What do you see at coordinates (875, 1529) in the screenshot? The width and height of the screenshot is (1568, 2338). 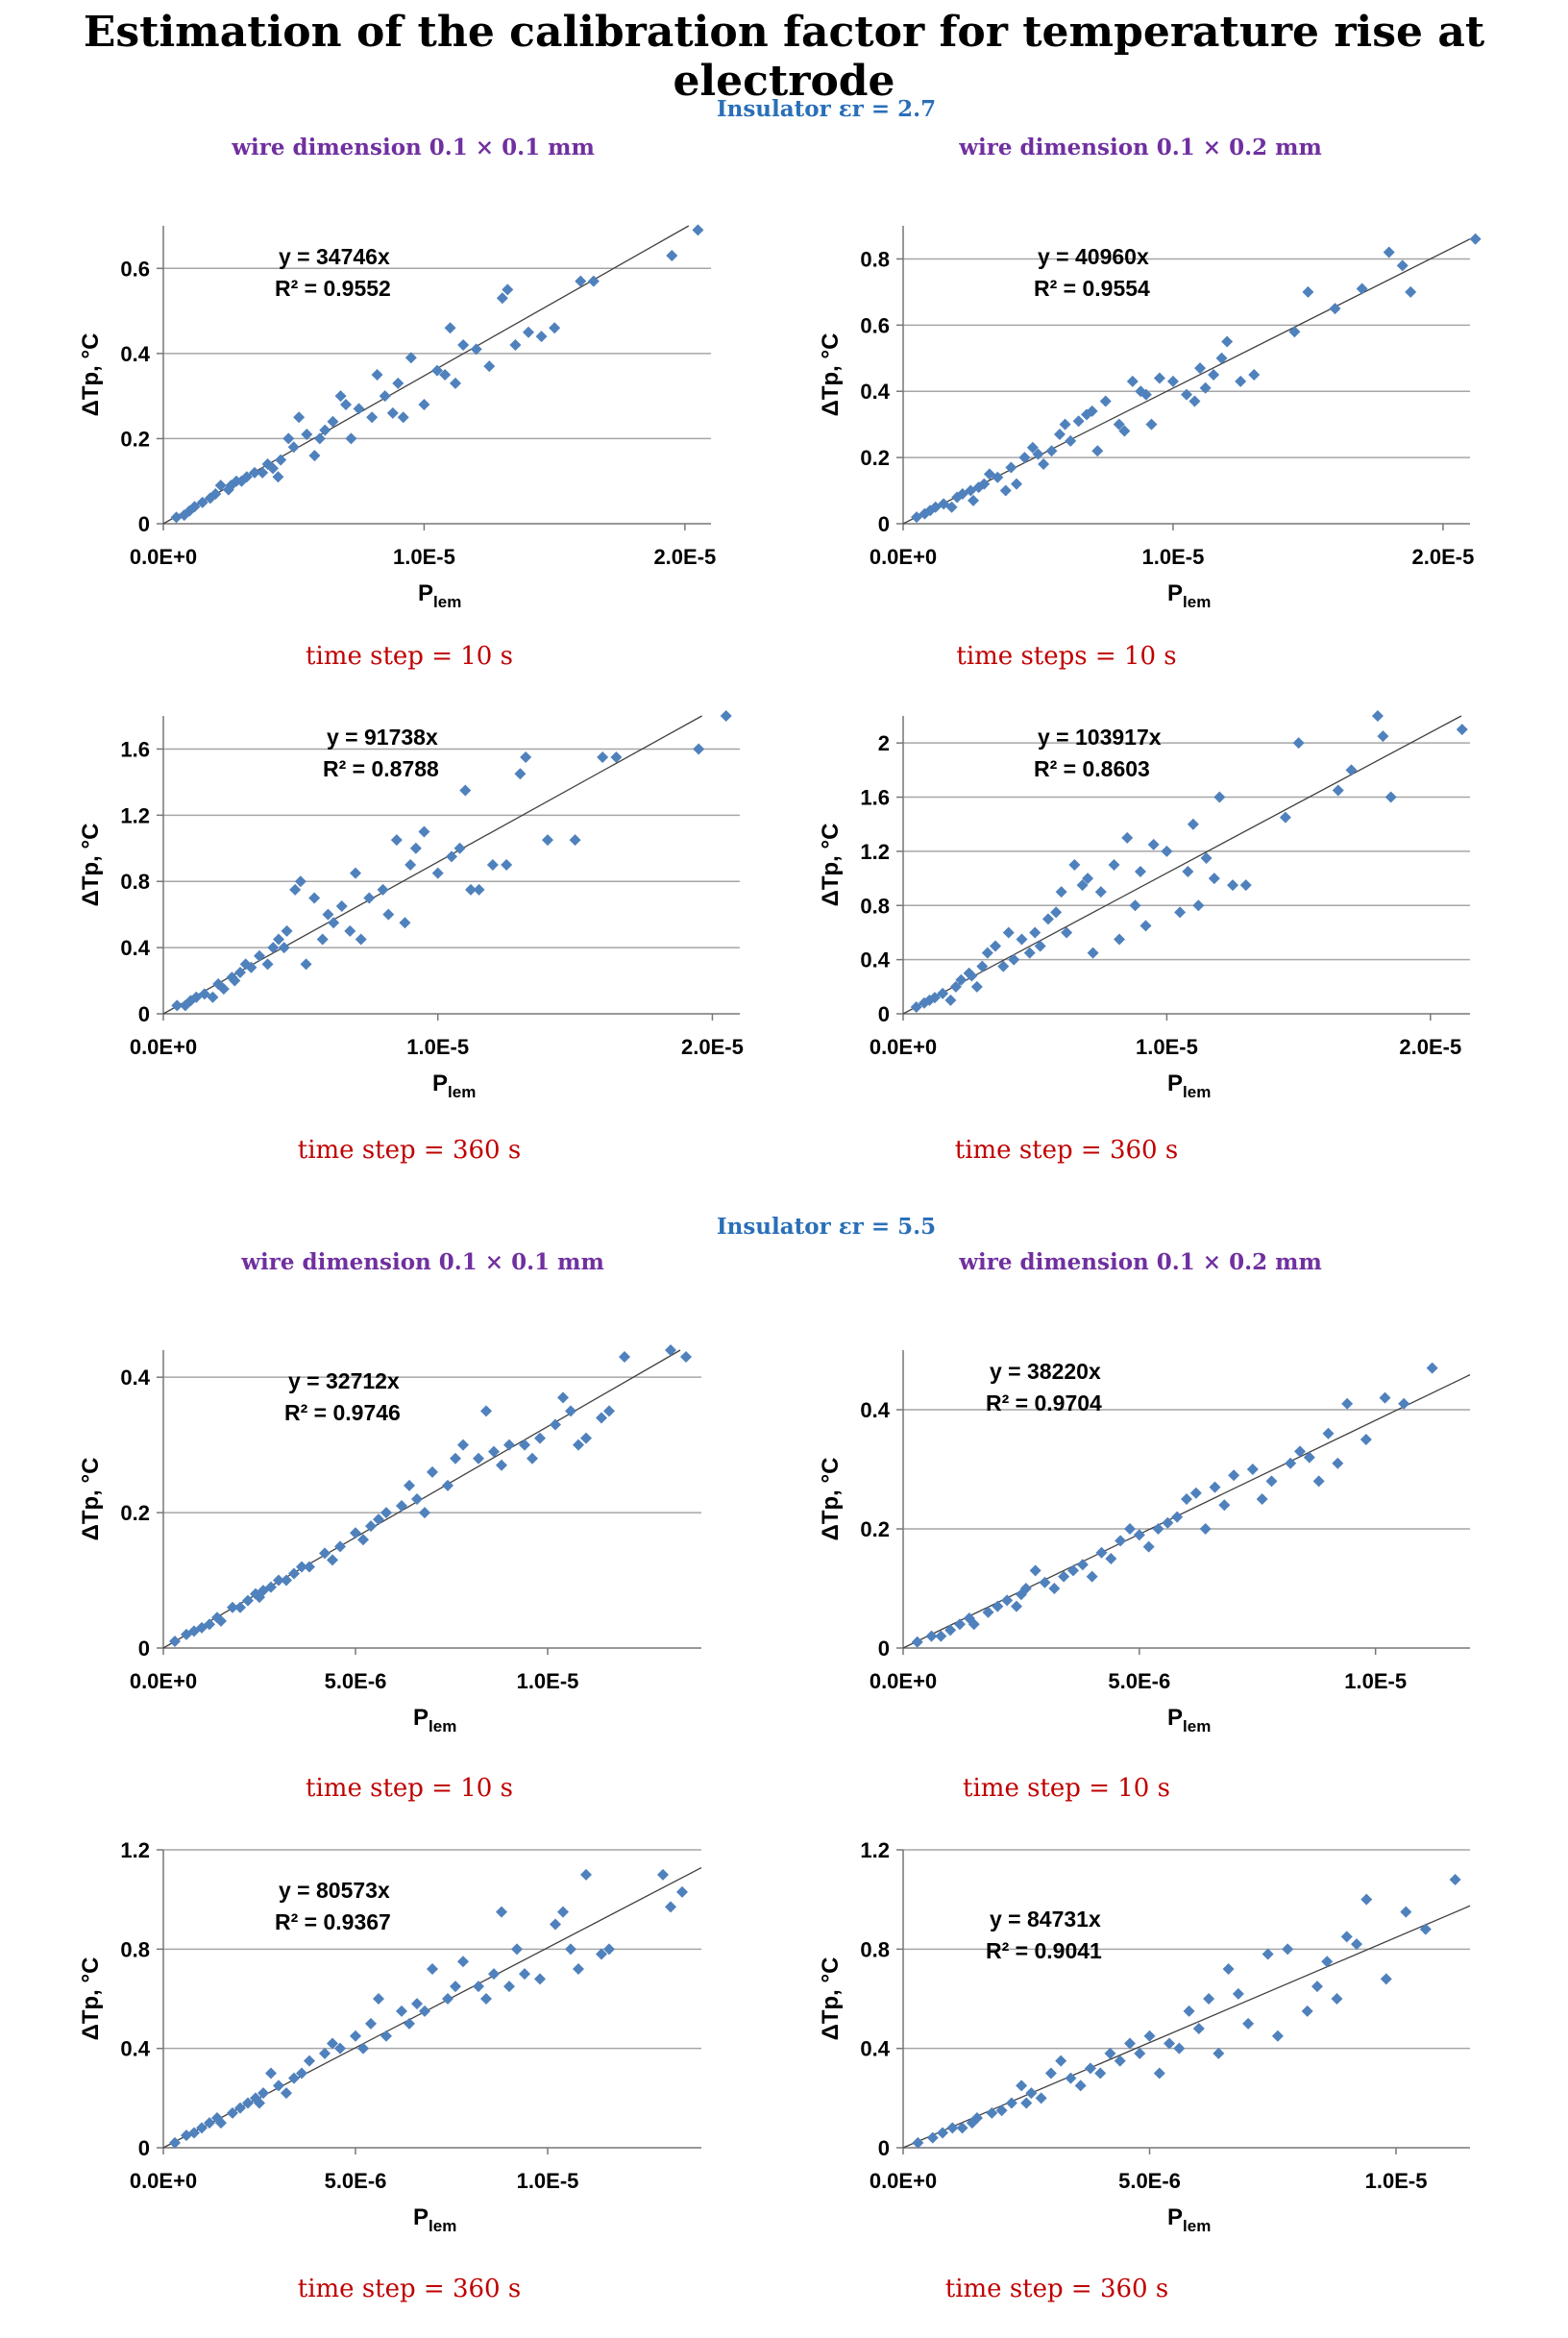 I see `y-tick-label: 0.2` at bounding box center [875, 1529].